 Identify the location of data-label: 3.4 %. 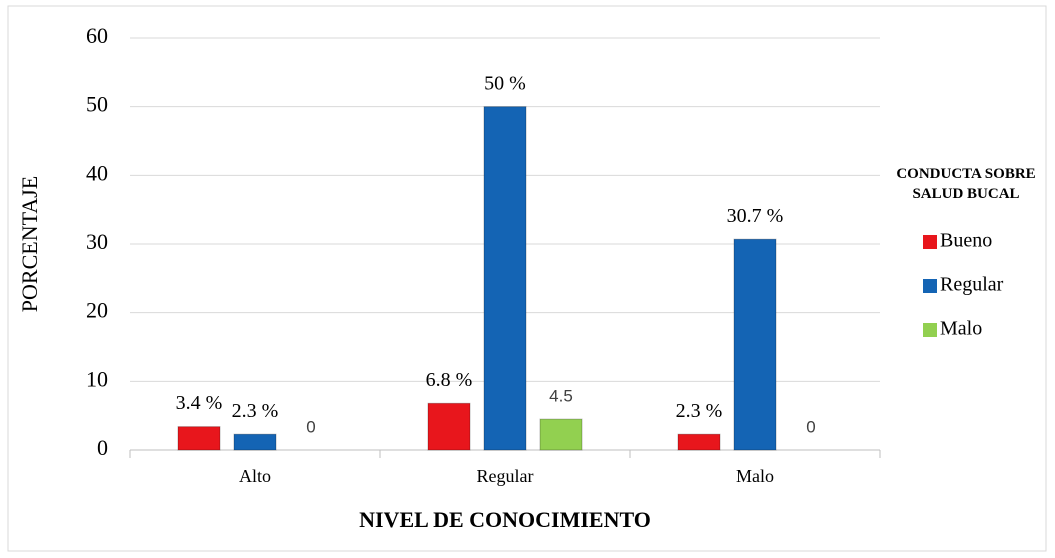
(199, 403).